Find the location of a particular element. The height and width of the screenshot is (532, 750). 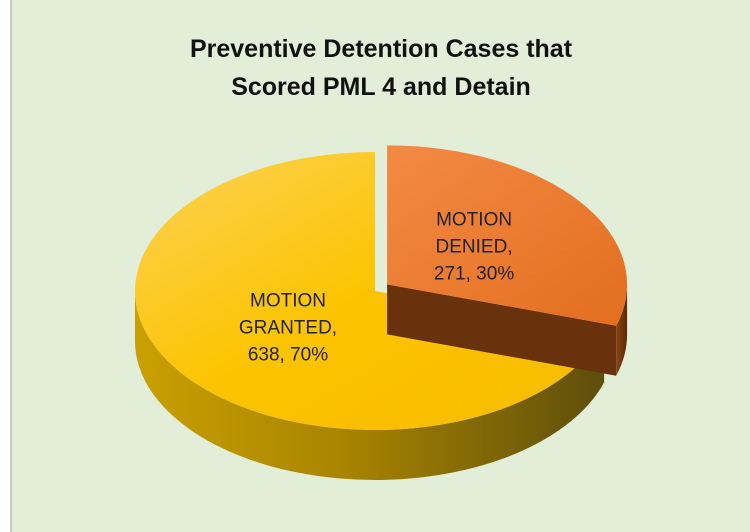

data-label: MOTION GRANTED, 638, 70% is located at coordinates (288, 328).